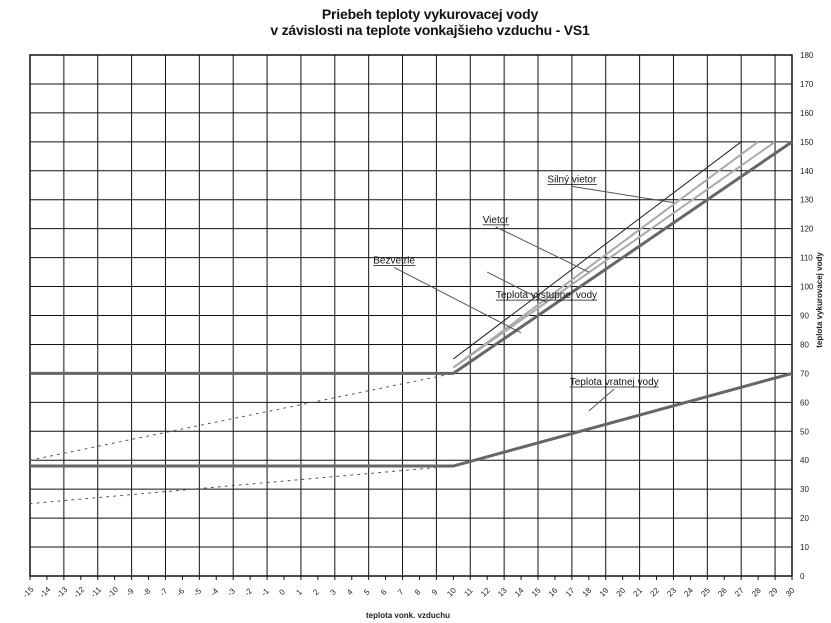 Image resolution: width=831 pixels, height=623 pixels. I want to click on annotation-label: Teplota vratnej vody, so click(614, 382).